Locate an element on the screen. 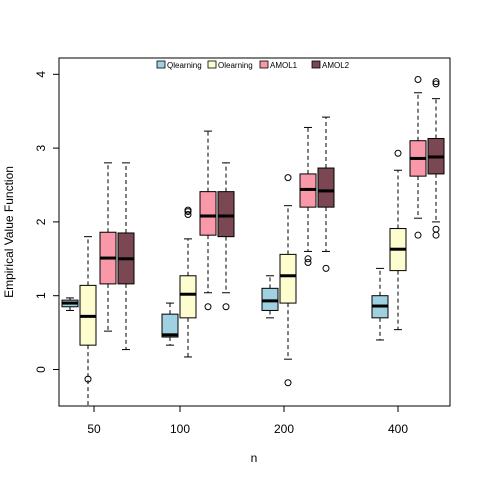 The image size is (480, 480). y-tick-label: 0 is located at coordinates (41, 369).